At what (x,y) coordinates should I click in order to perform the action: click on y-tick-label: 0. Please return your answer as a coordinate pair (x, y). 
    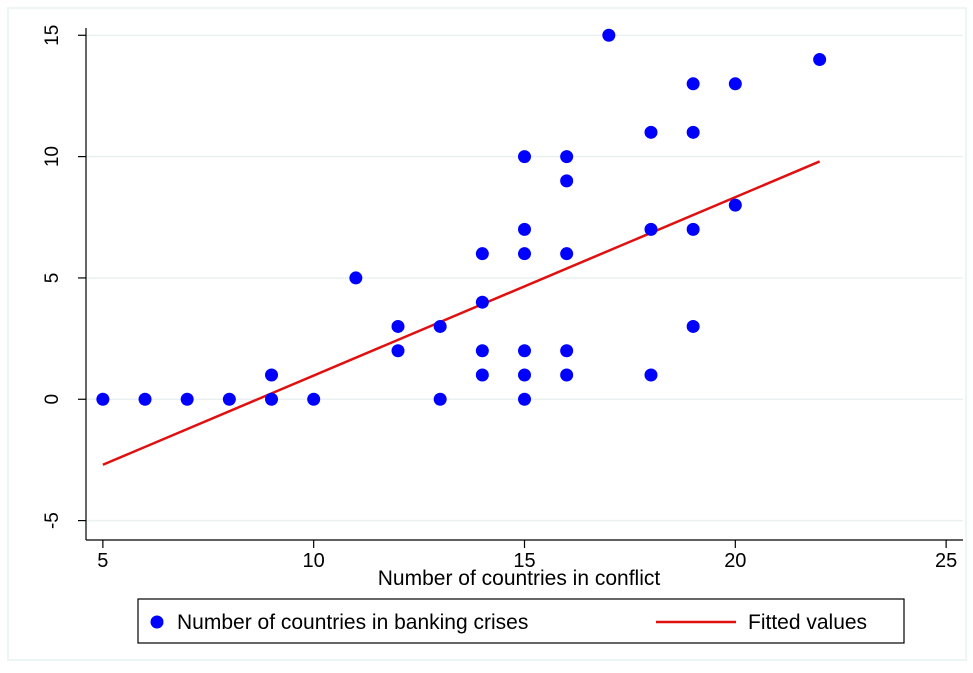
    Looking at the image, I should click on (52, 399).